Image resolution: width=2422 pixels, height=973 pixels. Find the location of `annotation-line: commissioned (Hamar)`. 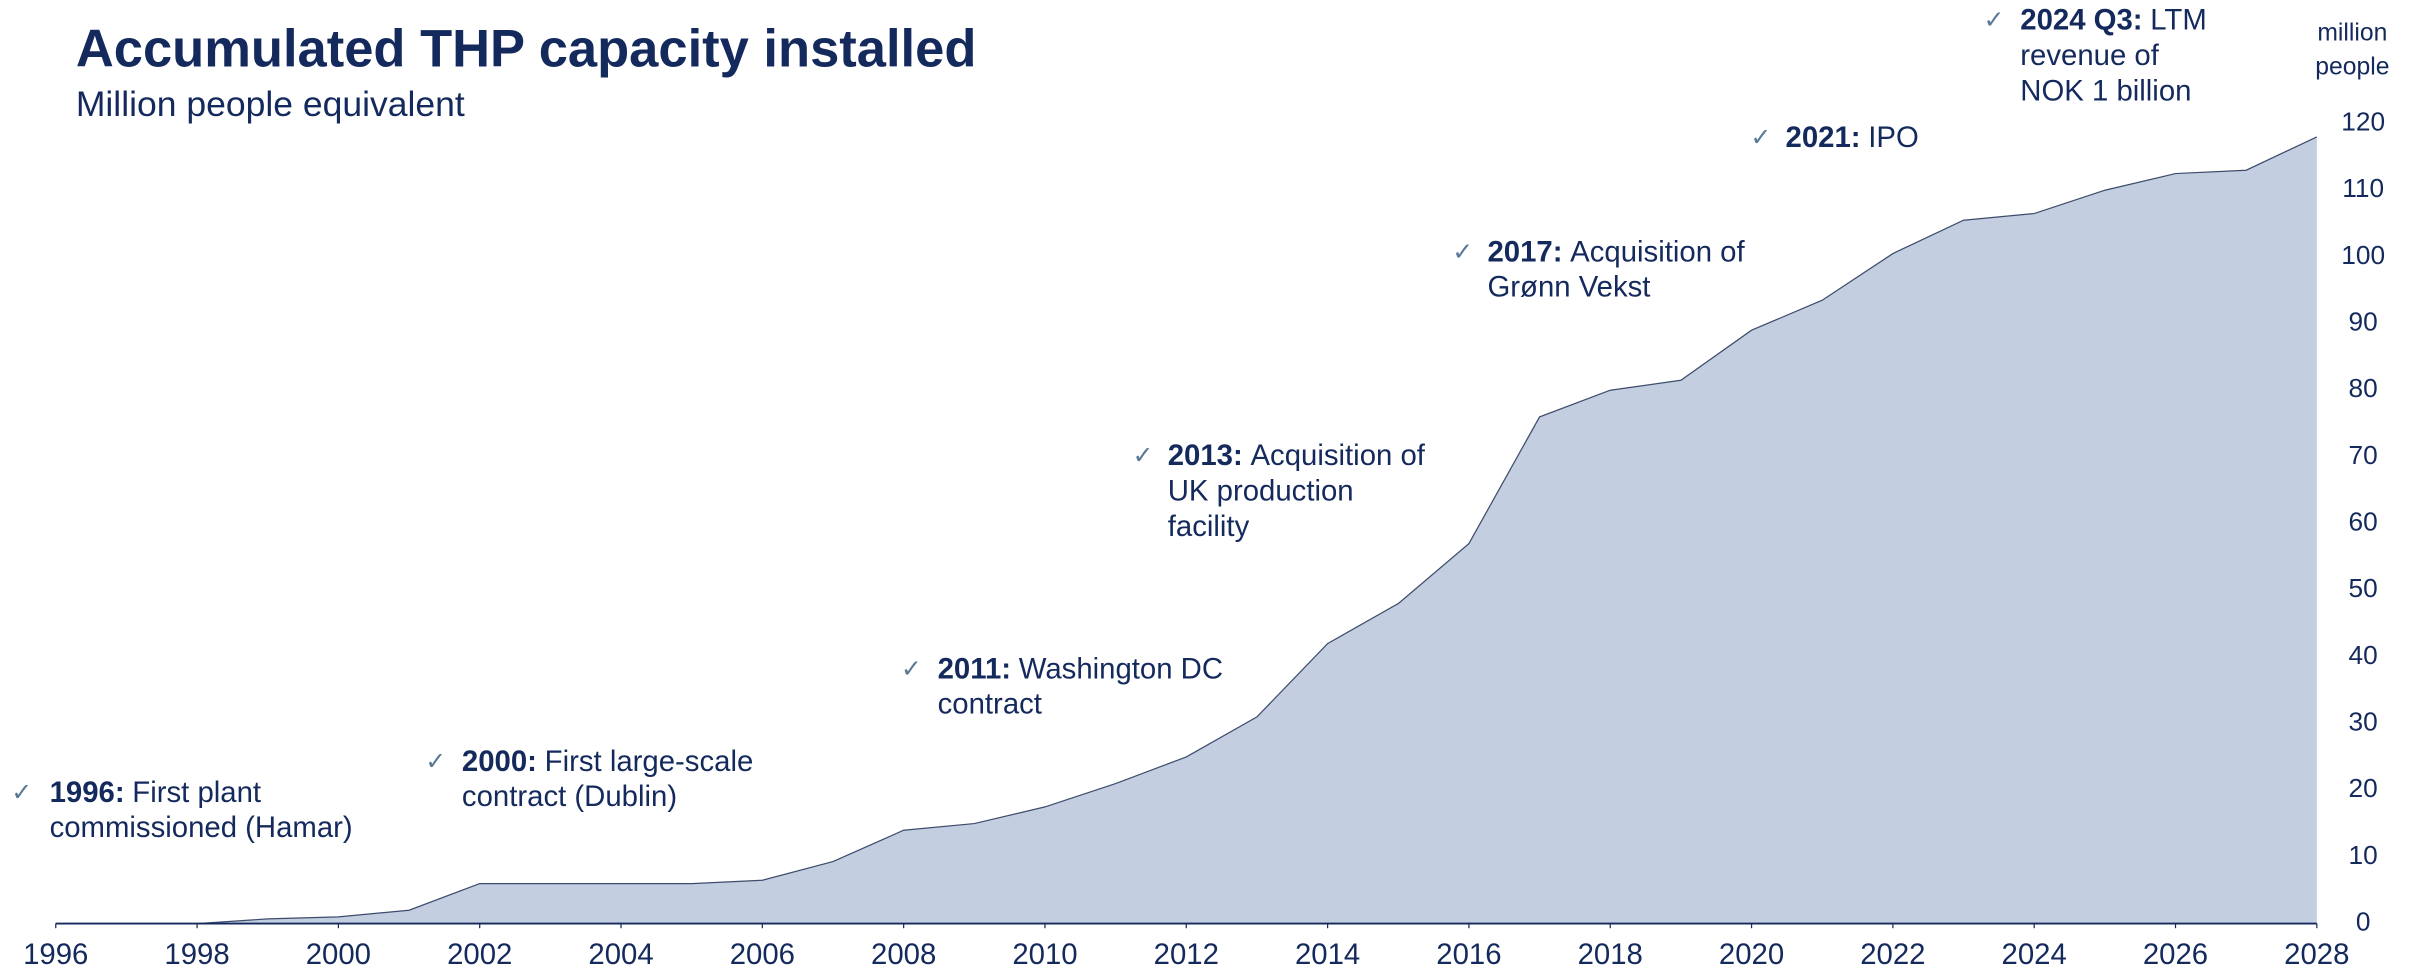

annotation-line: commissioned (Hamar) is located at coordinates (201, 827).